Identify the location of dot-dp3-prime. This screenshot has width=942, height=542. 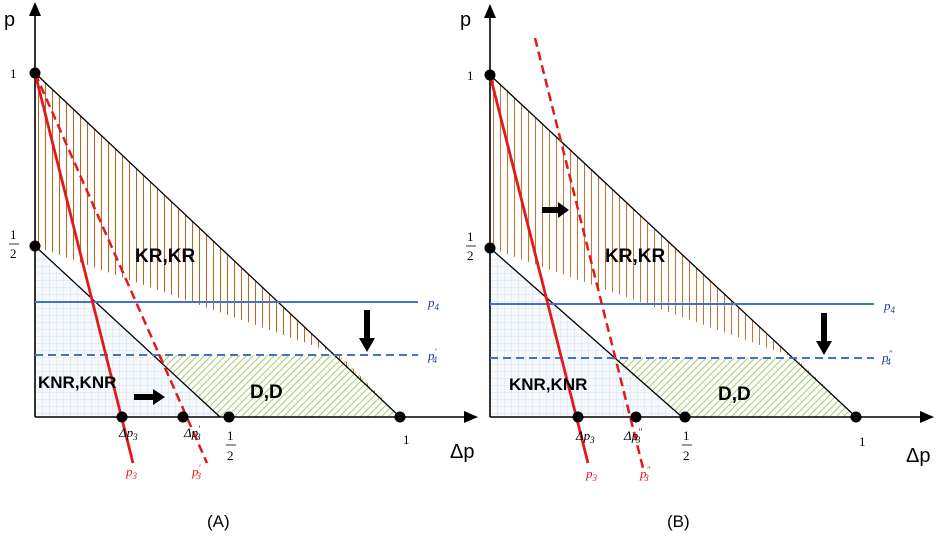
(183, 417).